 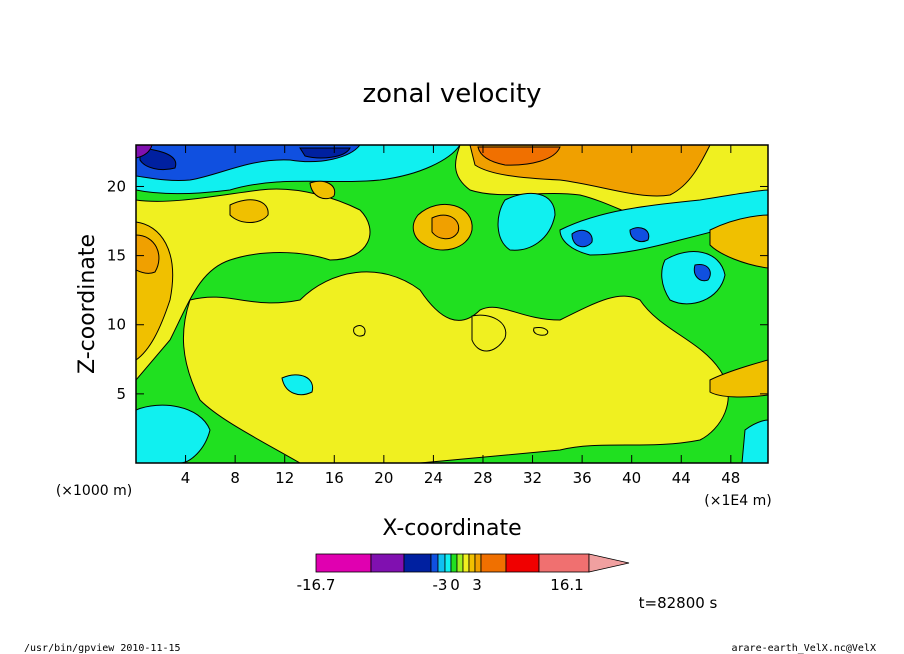 I want to click on field-darkorange-bubble, so click(x=445, y=227).